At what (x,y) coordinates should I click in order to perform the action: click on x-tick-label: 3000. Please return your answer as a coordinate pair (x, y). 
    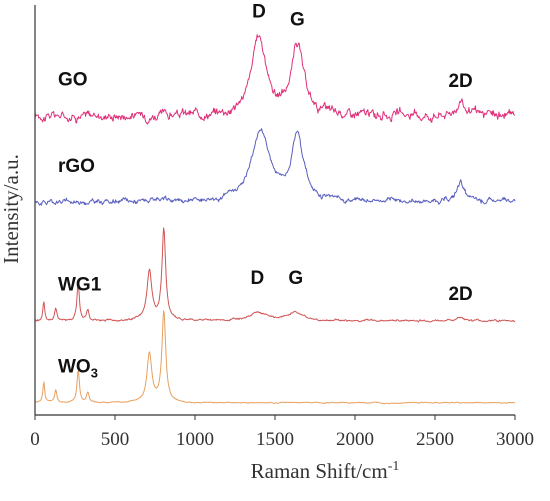
    Looking at the image, I should click on (515, 439).